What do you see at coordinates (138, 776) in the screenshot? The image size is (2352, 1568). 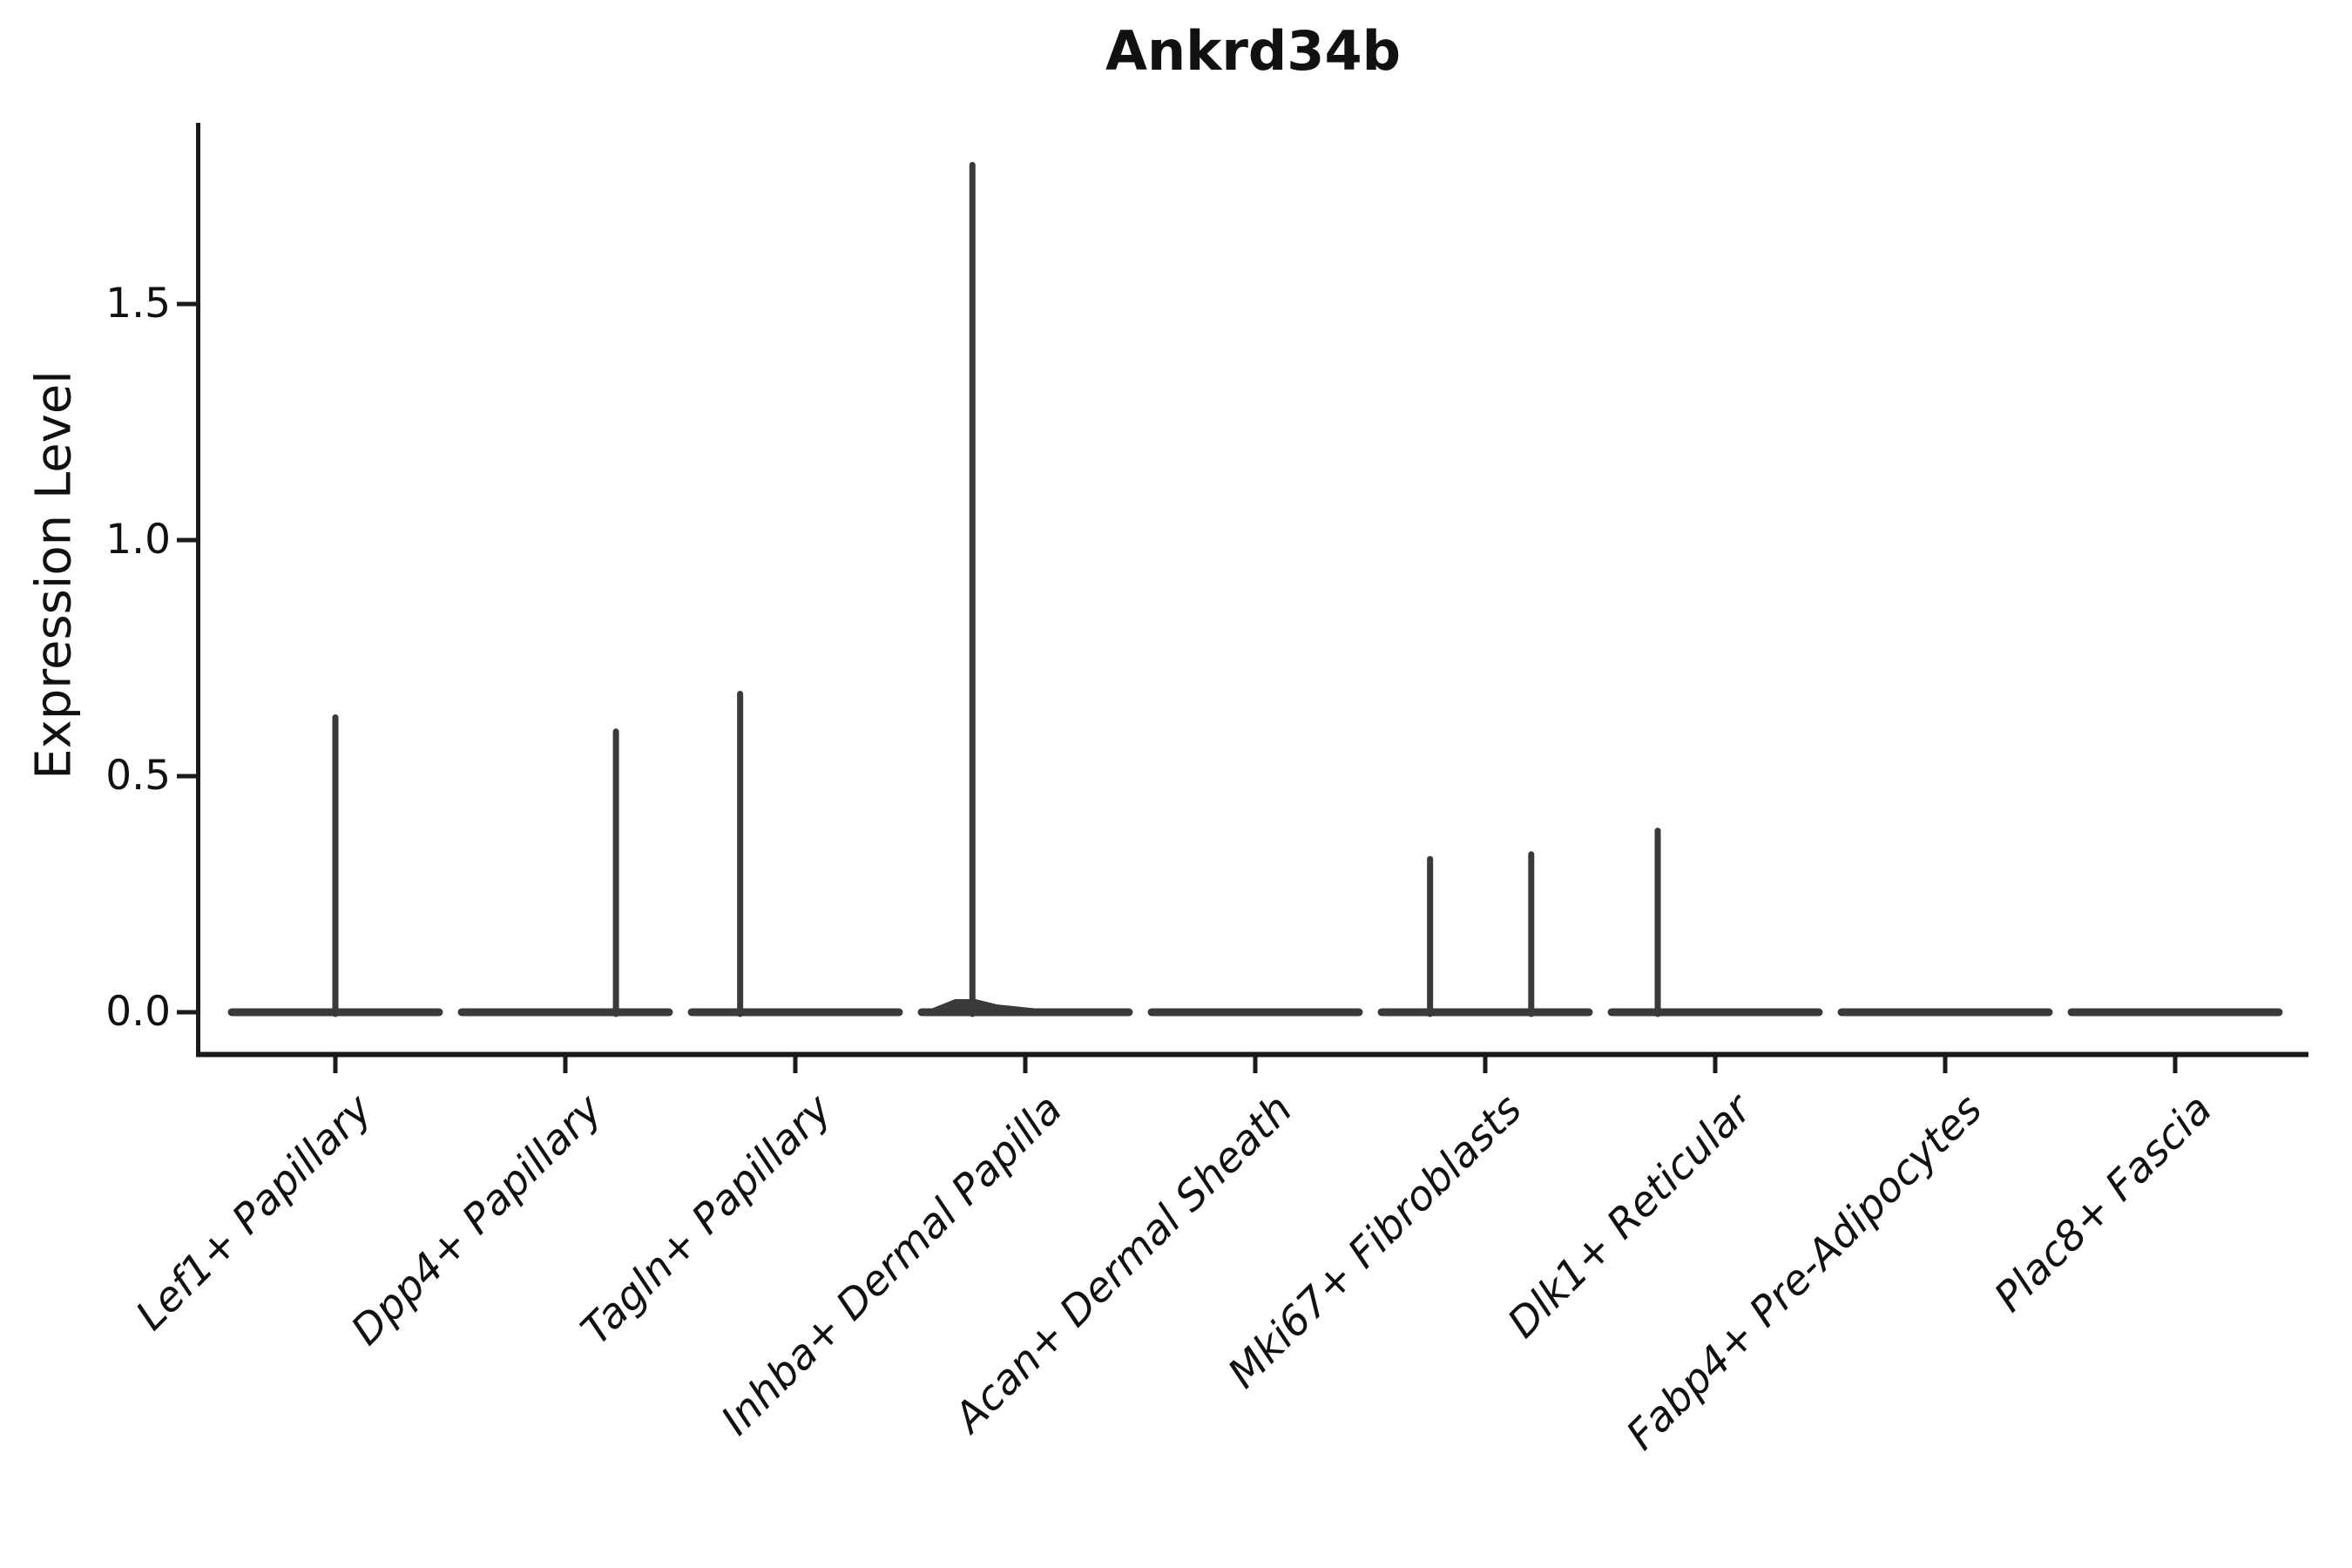 I see `y-tick-label: 0.5` at bounding box center [138, 776].